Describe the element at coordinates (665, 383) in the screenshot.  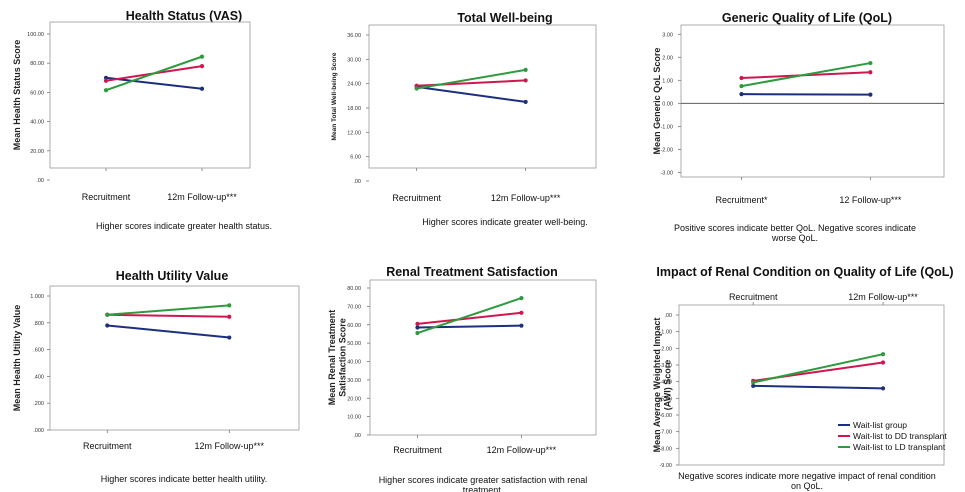
I see `y-tick-label: -4.00` at that location.